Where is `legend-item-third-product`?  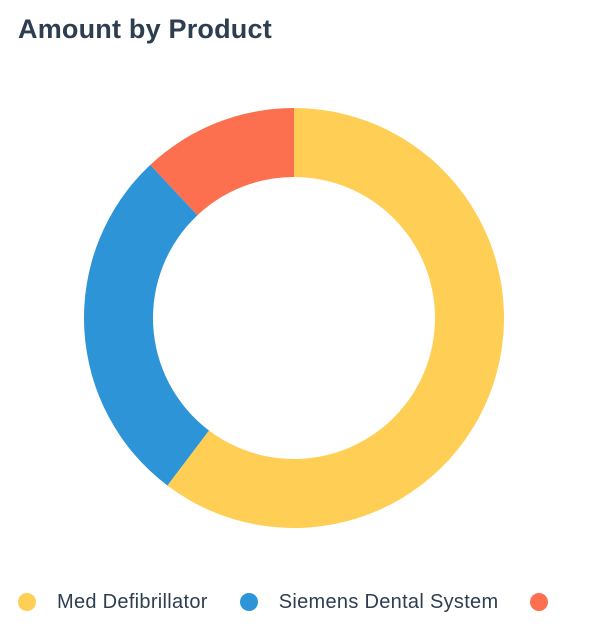
legend-item-third-product is located at coordinates (549, 602).